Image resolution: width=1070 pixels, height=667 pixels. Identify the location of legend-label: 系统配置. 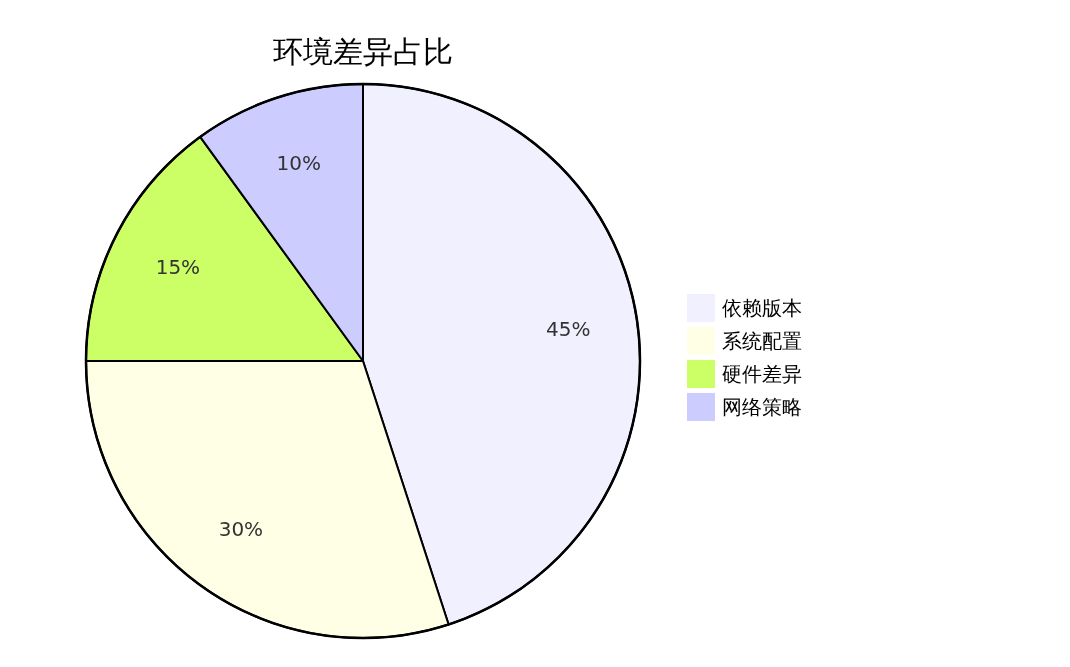
(762, 341).